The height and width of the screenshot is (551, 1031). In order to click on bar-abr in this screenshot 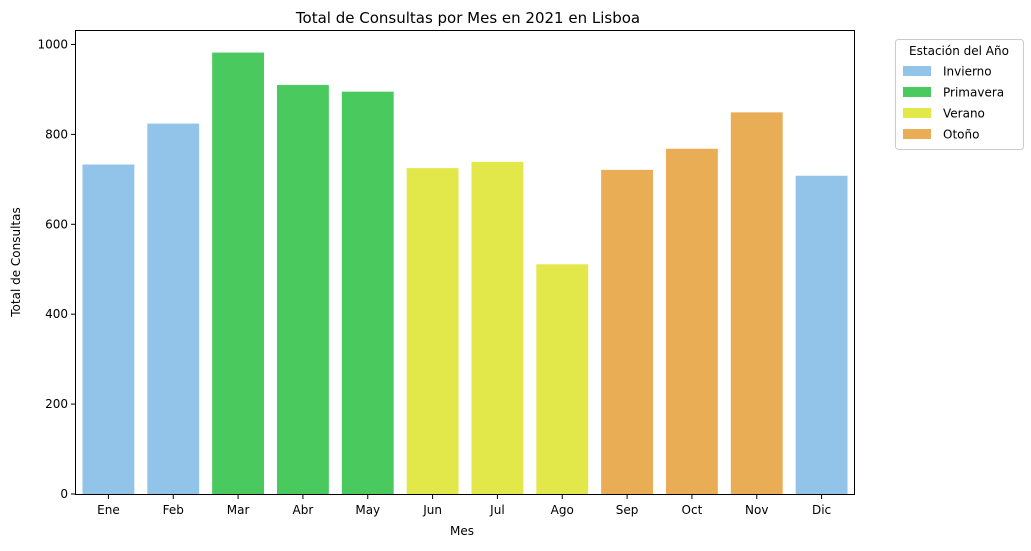, I will do `click(302, 289)`.